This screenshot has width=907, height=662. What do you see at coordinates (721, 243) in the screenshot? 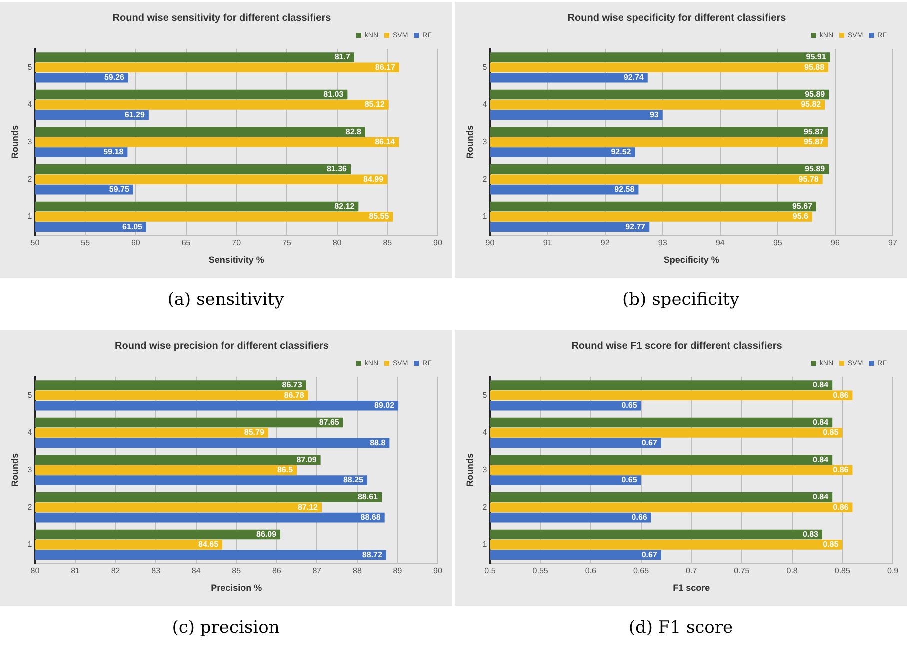
I see `x-tick-label: 94` at bounding box center [721, 243].